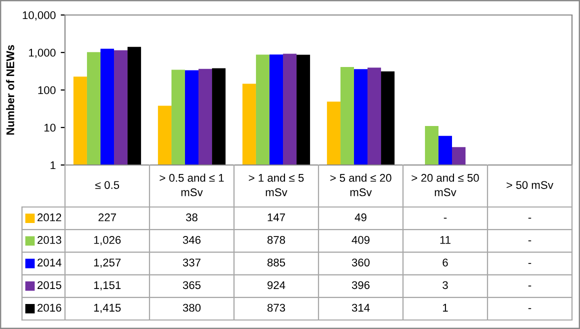 This screenshot has width=580, height=329. What do you see at coordinates (191, 262) in the screenshot?
I see `data-label: 337` at bounding box center [191, 262].